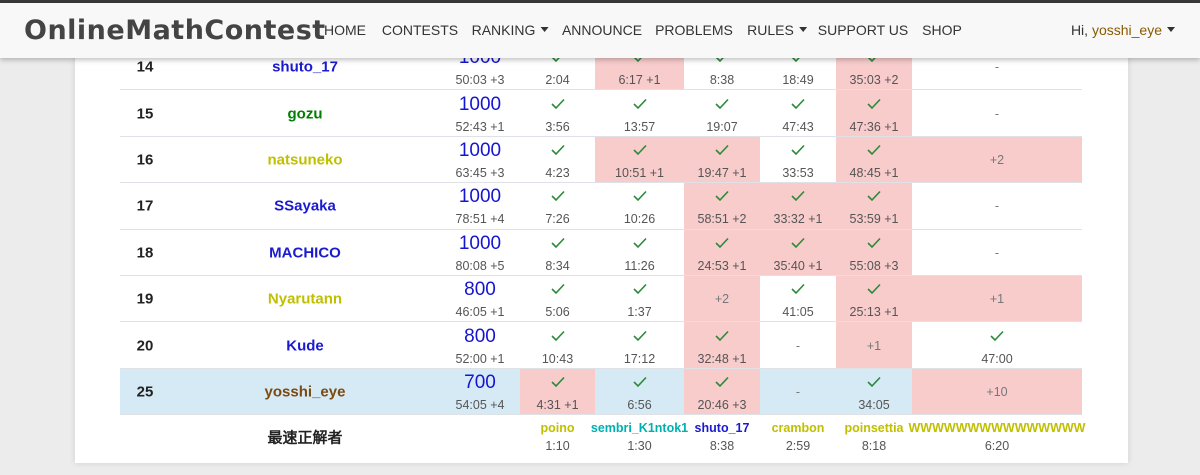 This screenshot has width=1200, height=475. Describe the element at coordinates (874, 160) in the screenshot. I see `problem-cell: 48:45 +1` at that location.